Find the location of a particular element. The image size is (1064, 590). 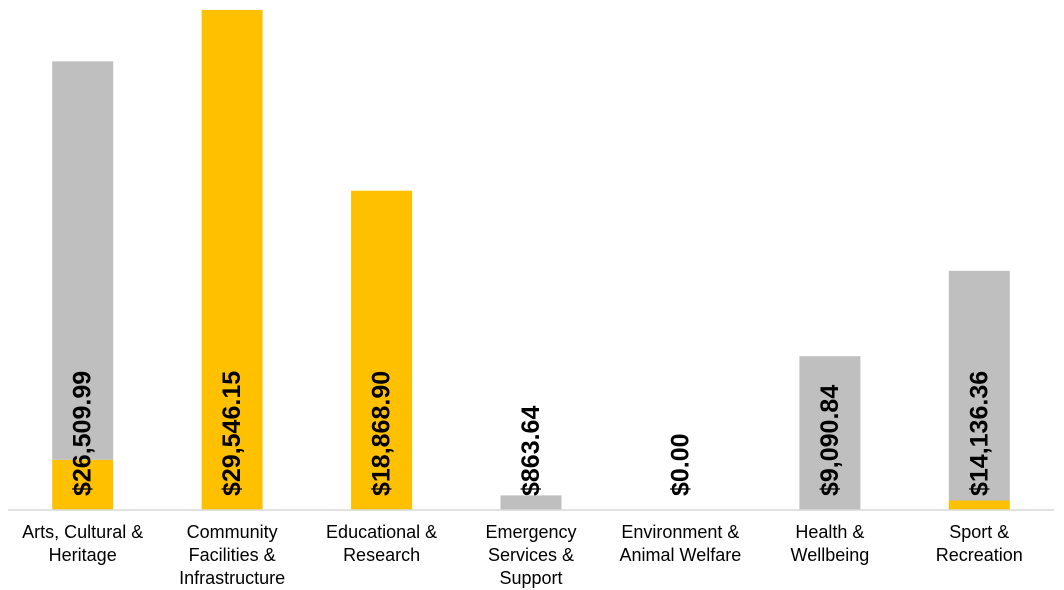

category-label-line: Infrastructure is located at coordinates (232, 578).